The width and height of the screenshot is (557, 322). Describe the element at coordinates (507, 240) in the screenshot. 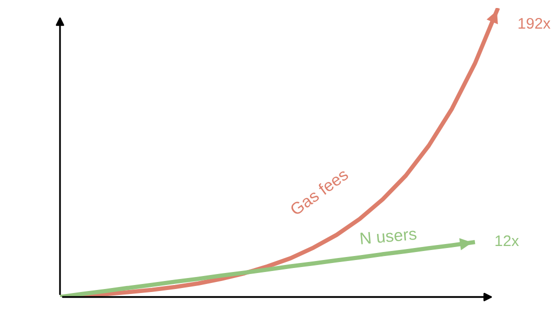

I see `annotation: 12x` at that location.